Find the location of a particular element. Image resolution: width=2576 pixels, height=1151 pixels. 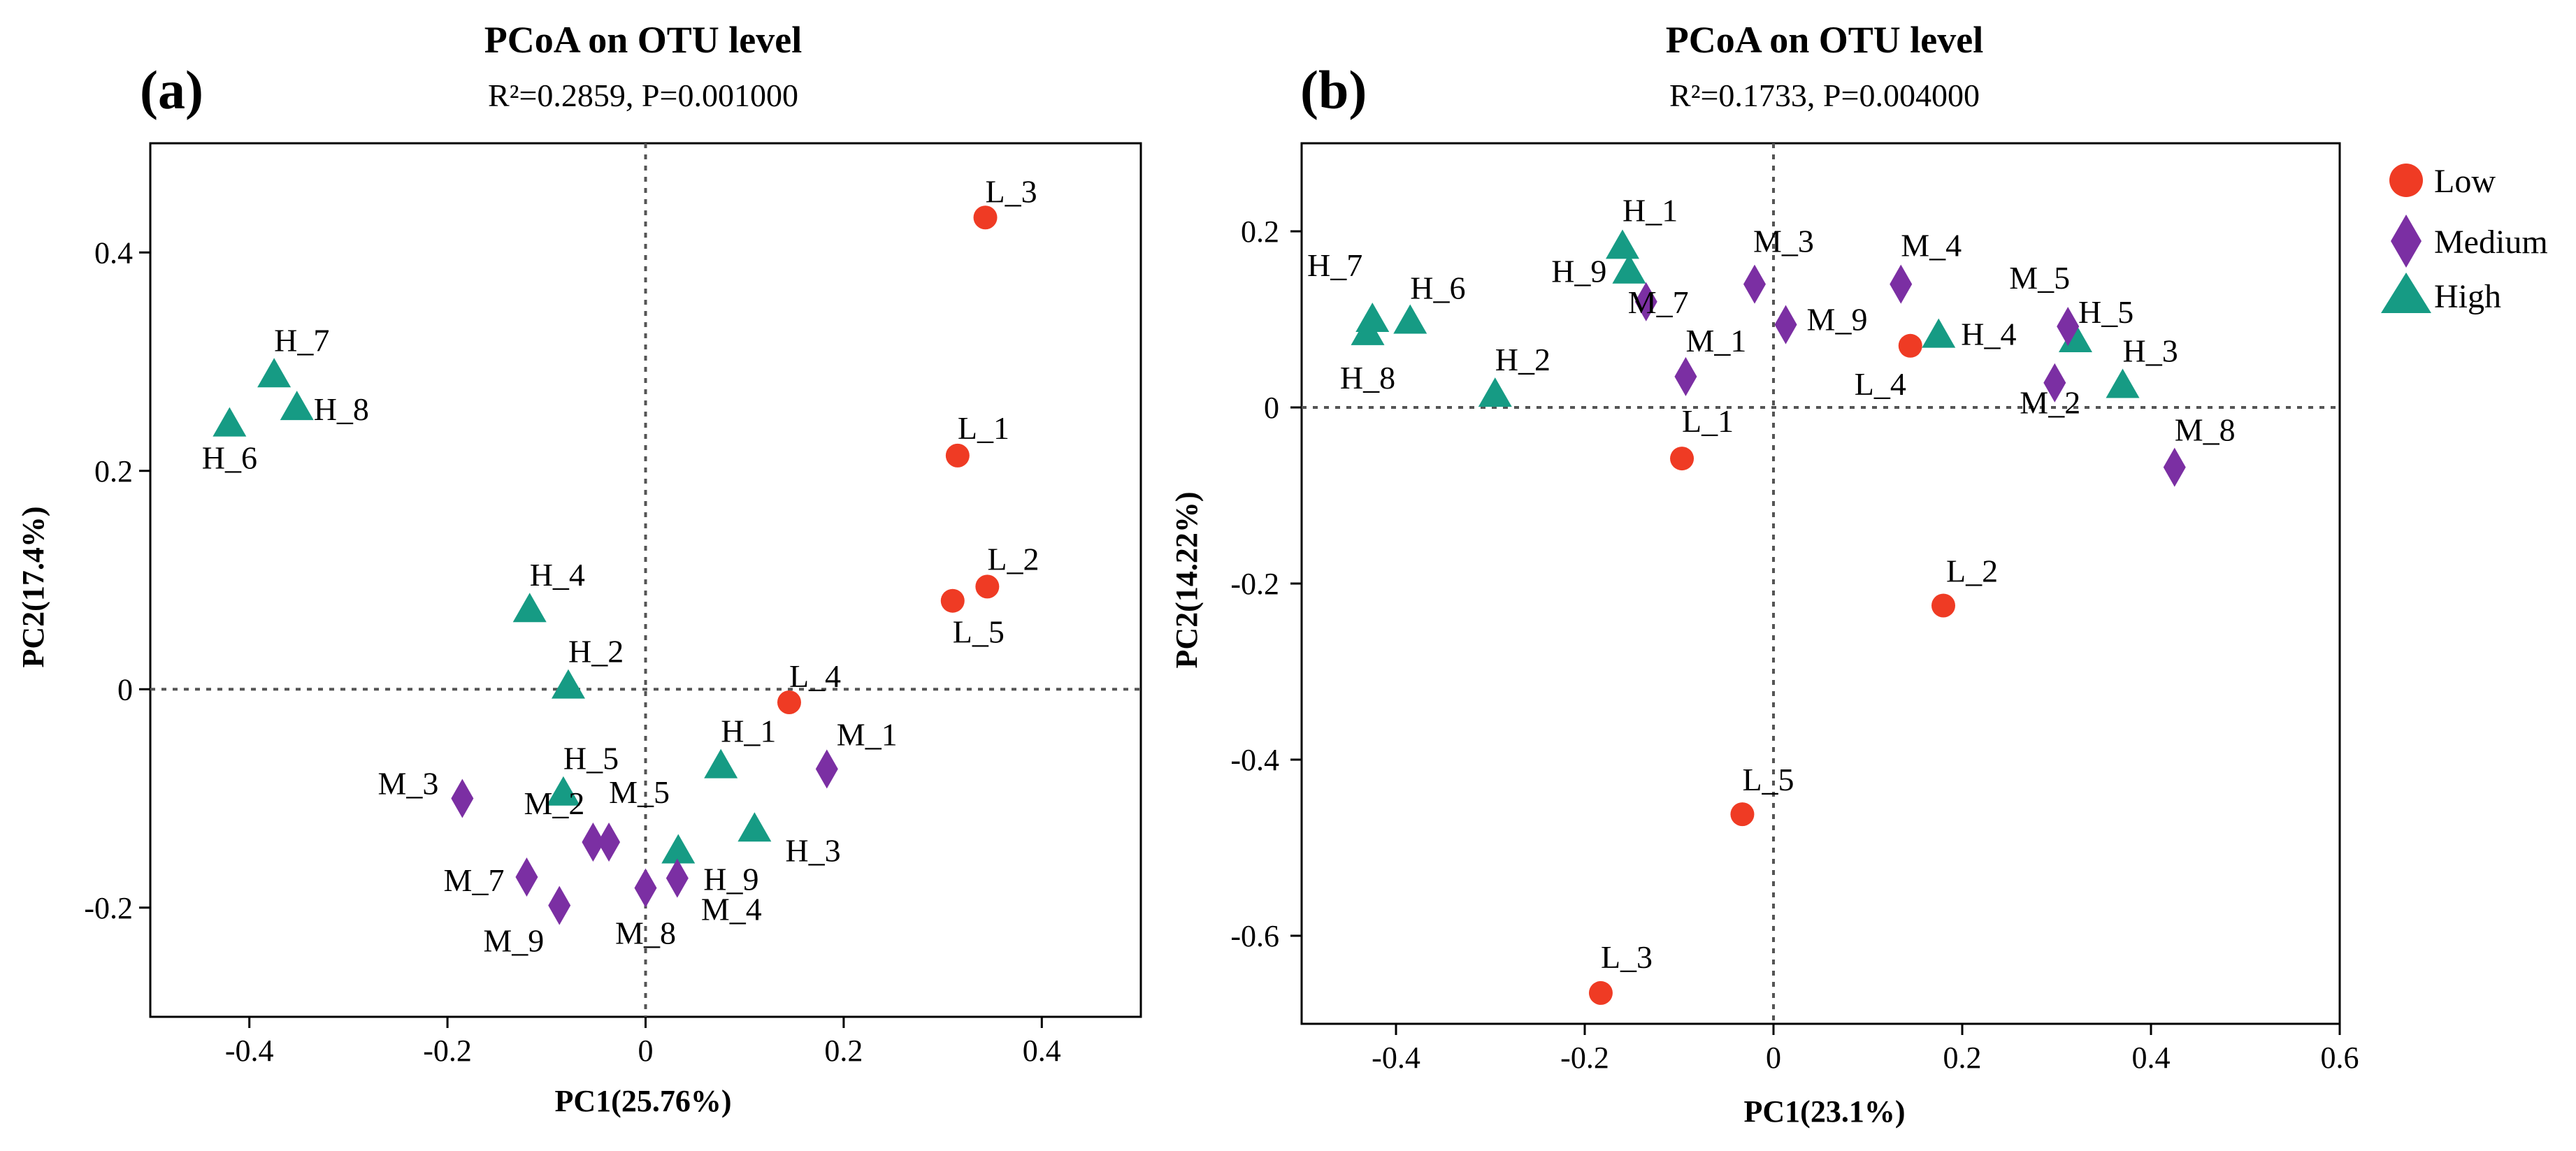

panel-b-ytick-label: -0.4 is located at coordinates (1254, 760).